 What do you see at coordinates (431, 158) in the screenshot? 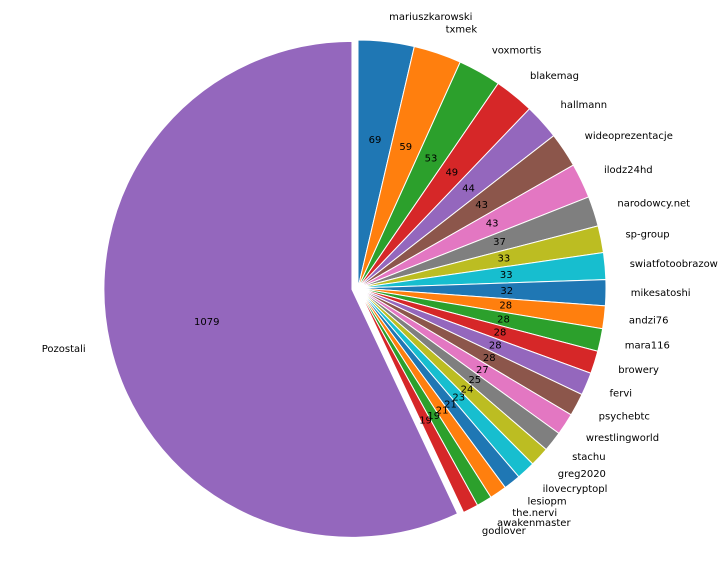
I see `value-label-voxmortis: 53` at bounding box center [431, 158].